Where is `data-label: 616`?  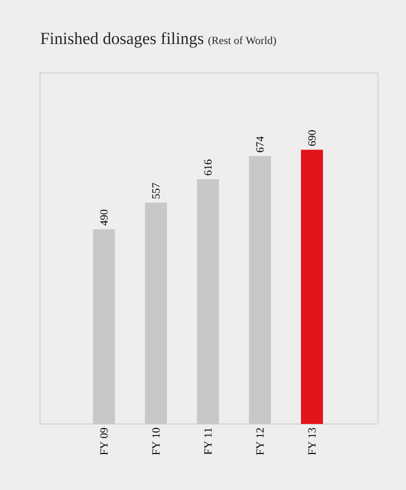
data-label: 616 is located at coordinates (208, 168).